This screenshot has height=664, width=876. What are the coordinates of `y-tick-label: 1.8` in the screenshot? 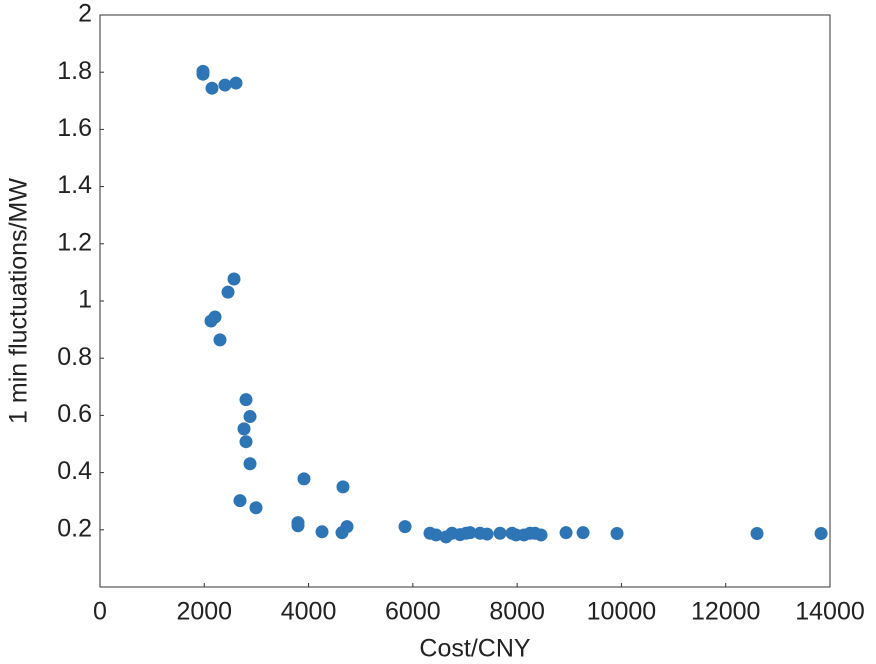 It's located at (74, 71).